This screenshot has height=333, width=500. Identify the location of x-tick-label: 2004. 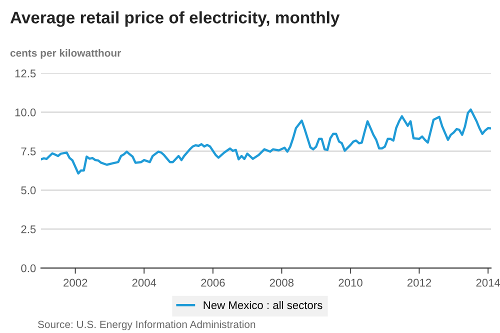
(144, 282).